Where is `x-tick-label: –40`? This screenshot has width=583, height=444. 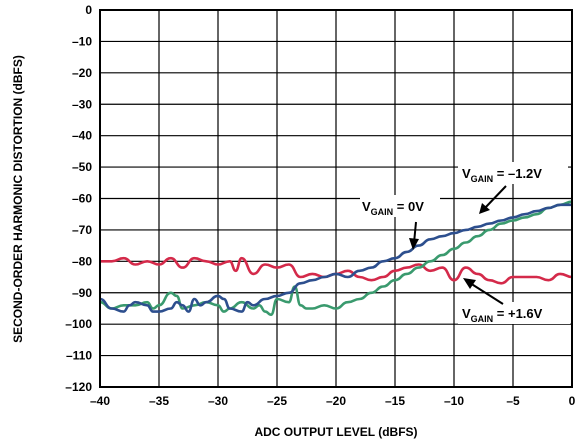 x-tick-label: –40 is located at coordinates (100, 401).